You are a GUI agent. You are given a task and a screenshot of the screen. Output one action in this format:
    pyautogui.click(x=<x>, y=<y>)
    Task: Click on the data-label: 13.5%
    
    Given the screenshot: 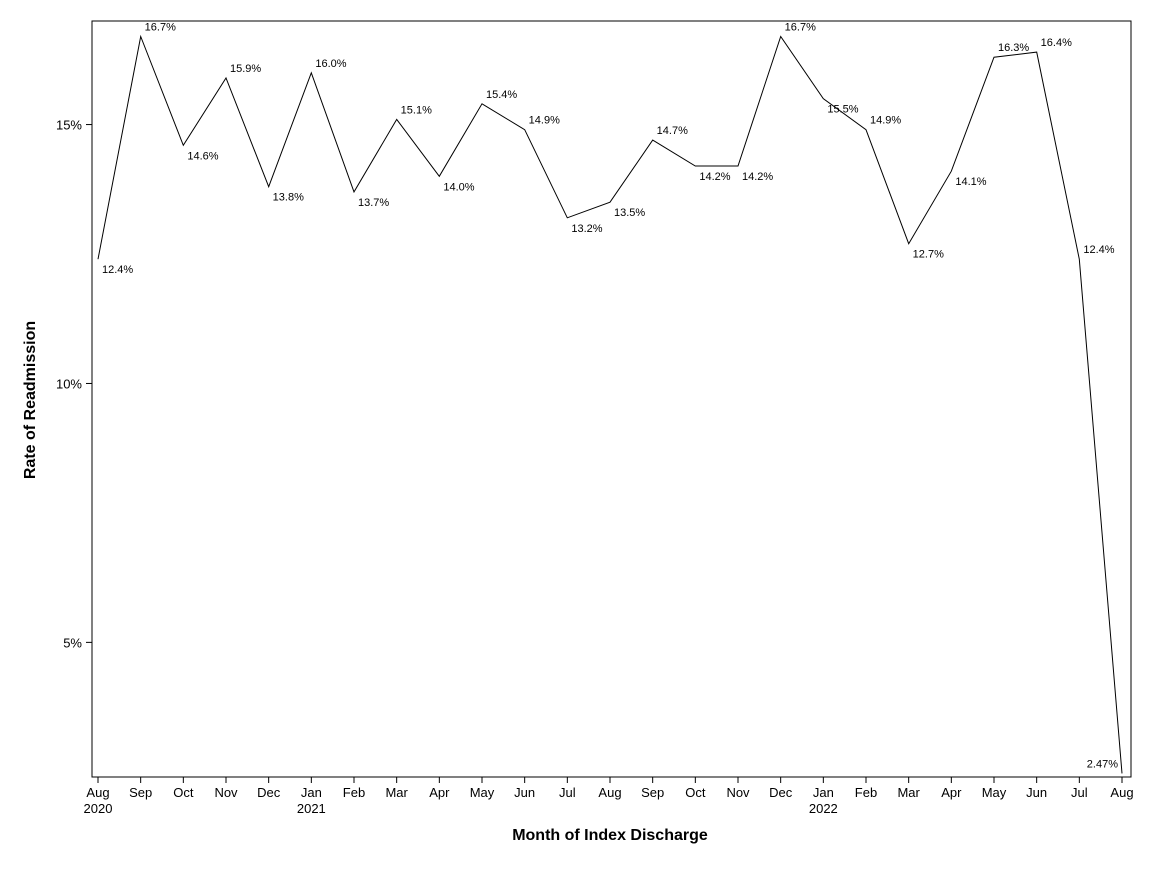 What is the action you would take?
    pyautogui.click(x=629, y=213)
    